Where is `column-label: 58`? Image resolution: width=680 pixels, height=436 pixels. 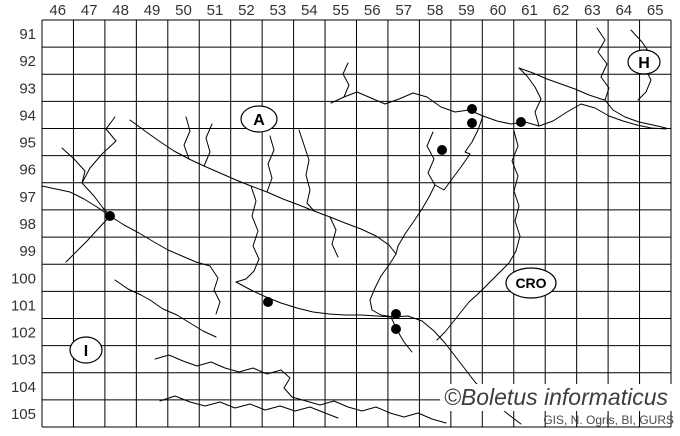 column-label: 58 is located at coordinates (435, 10).